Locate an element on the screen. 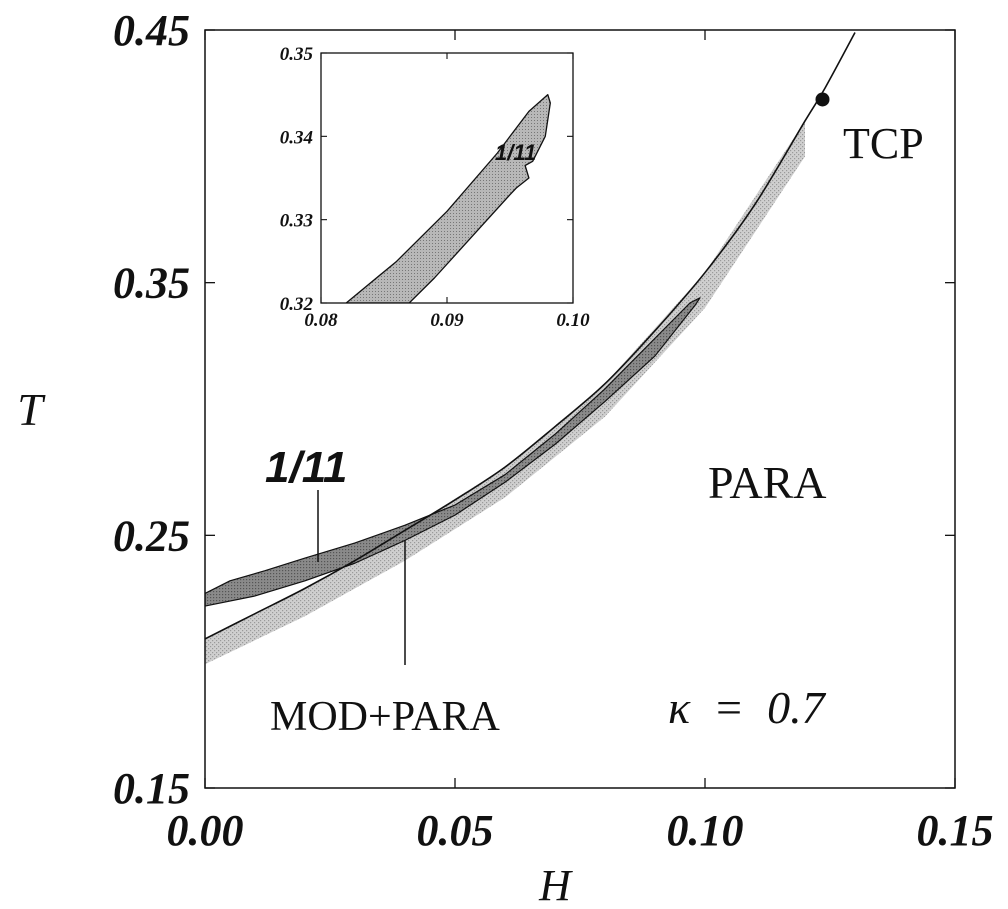 The width and height of the screenshot is (1008, 909). inset-background is located at coordinates (447, 178).